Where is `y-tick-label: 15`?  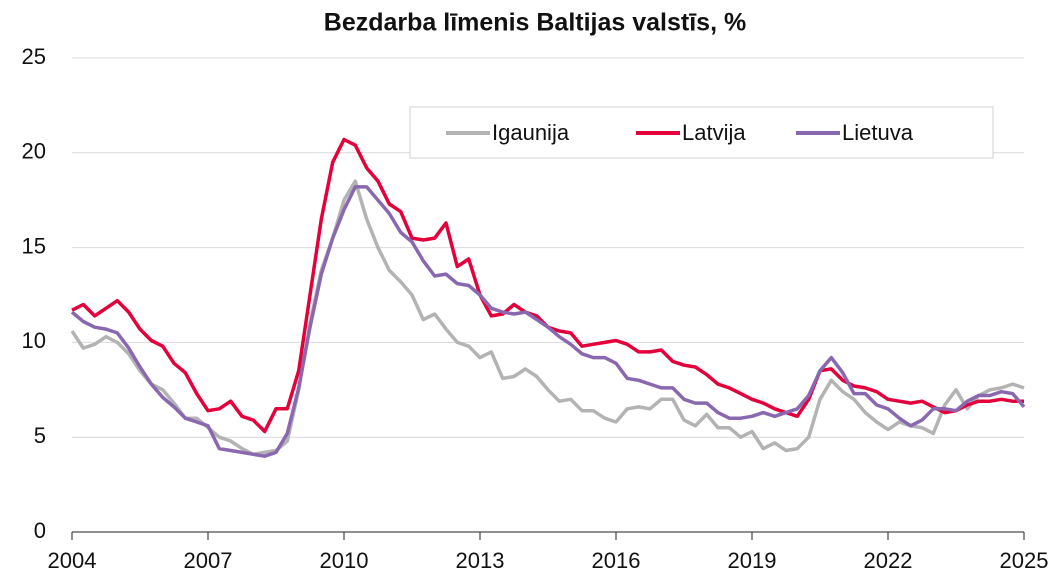 y-tick-label: 15 is located at coordinates (34, 245).